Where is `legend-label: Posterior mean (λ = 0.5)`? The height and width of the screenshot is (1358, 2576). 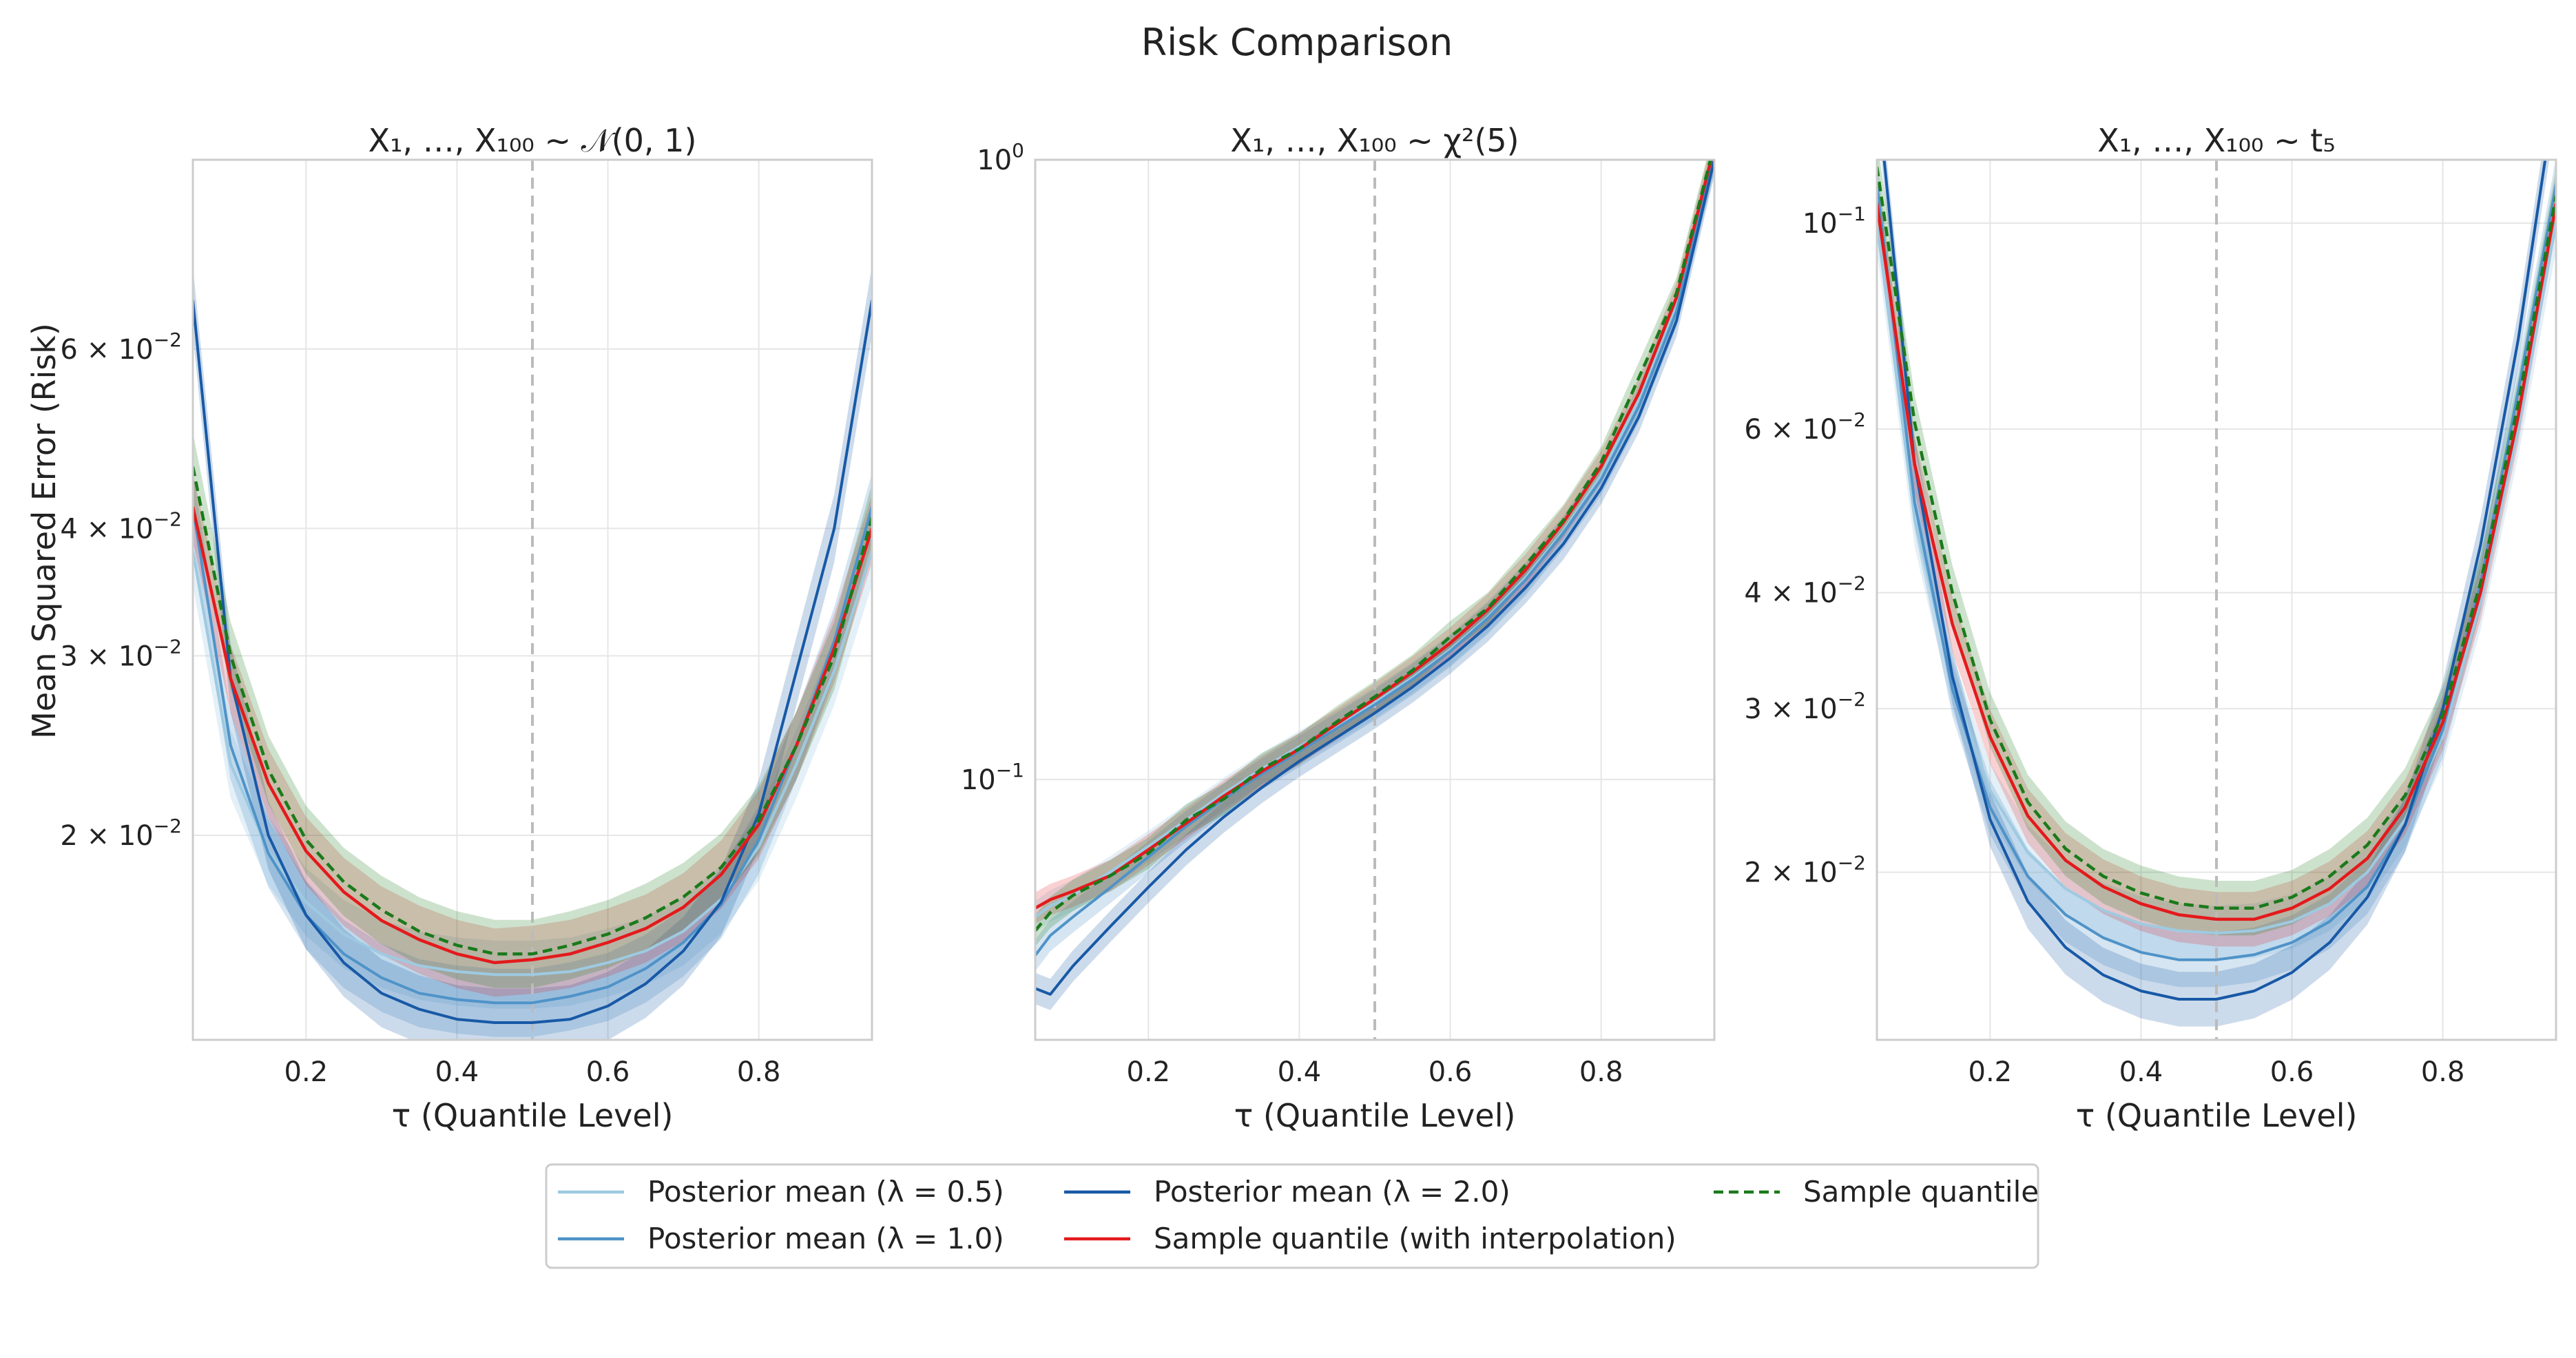
legend-label: Posterior mean (λ = 0.5) is located at coordinates (825, 1192).